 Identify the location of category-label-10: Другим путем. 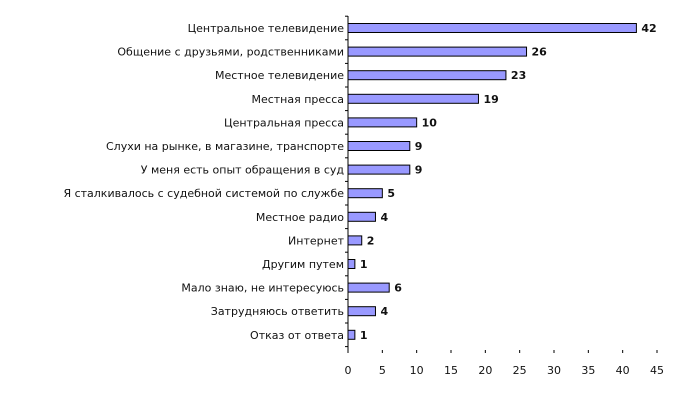
(303, 264).